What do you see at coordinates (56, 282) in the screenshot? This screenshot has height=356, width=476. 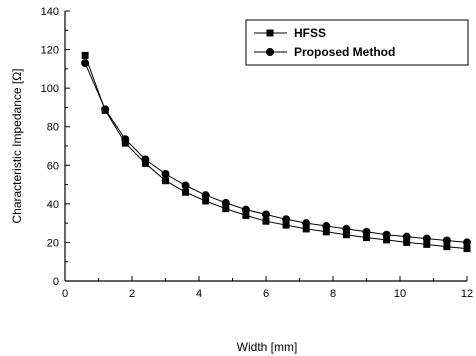 I see `y-tick-label: 0` at bounding box center [56, 282].